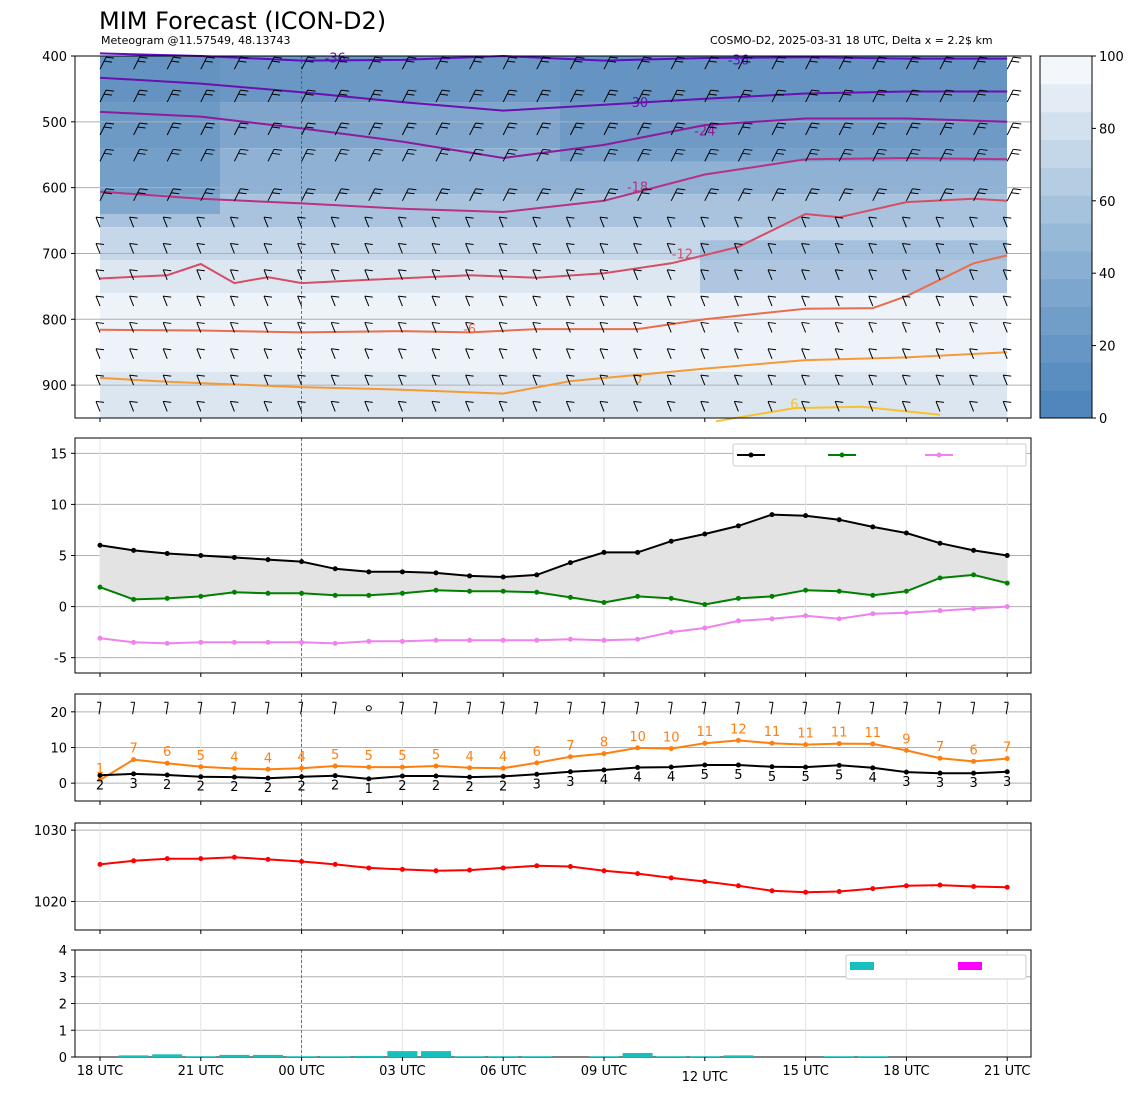  Describe the element at coordinates (553, 589) in the screenshot. I see `series-line` at that location.